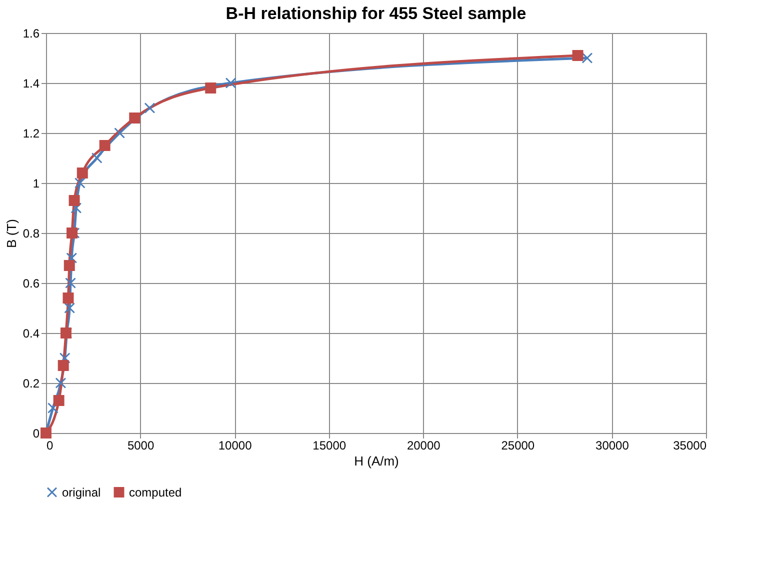 The image size is (767, 579). What do you see at coordinates (376, 461) in the screenshot?
I see `x-axis-title: H (A/m)` at bounding box center [376, 461].